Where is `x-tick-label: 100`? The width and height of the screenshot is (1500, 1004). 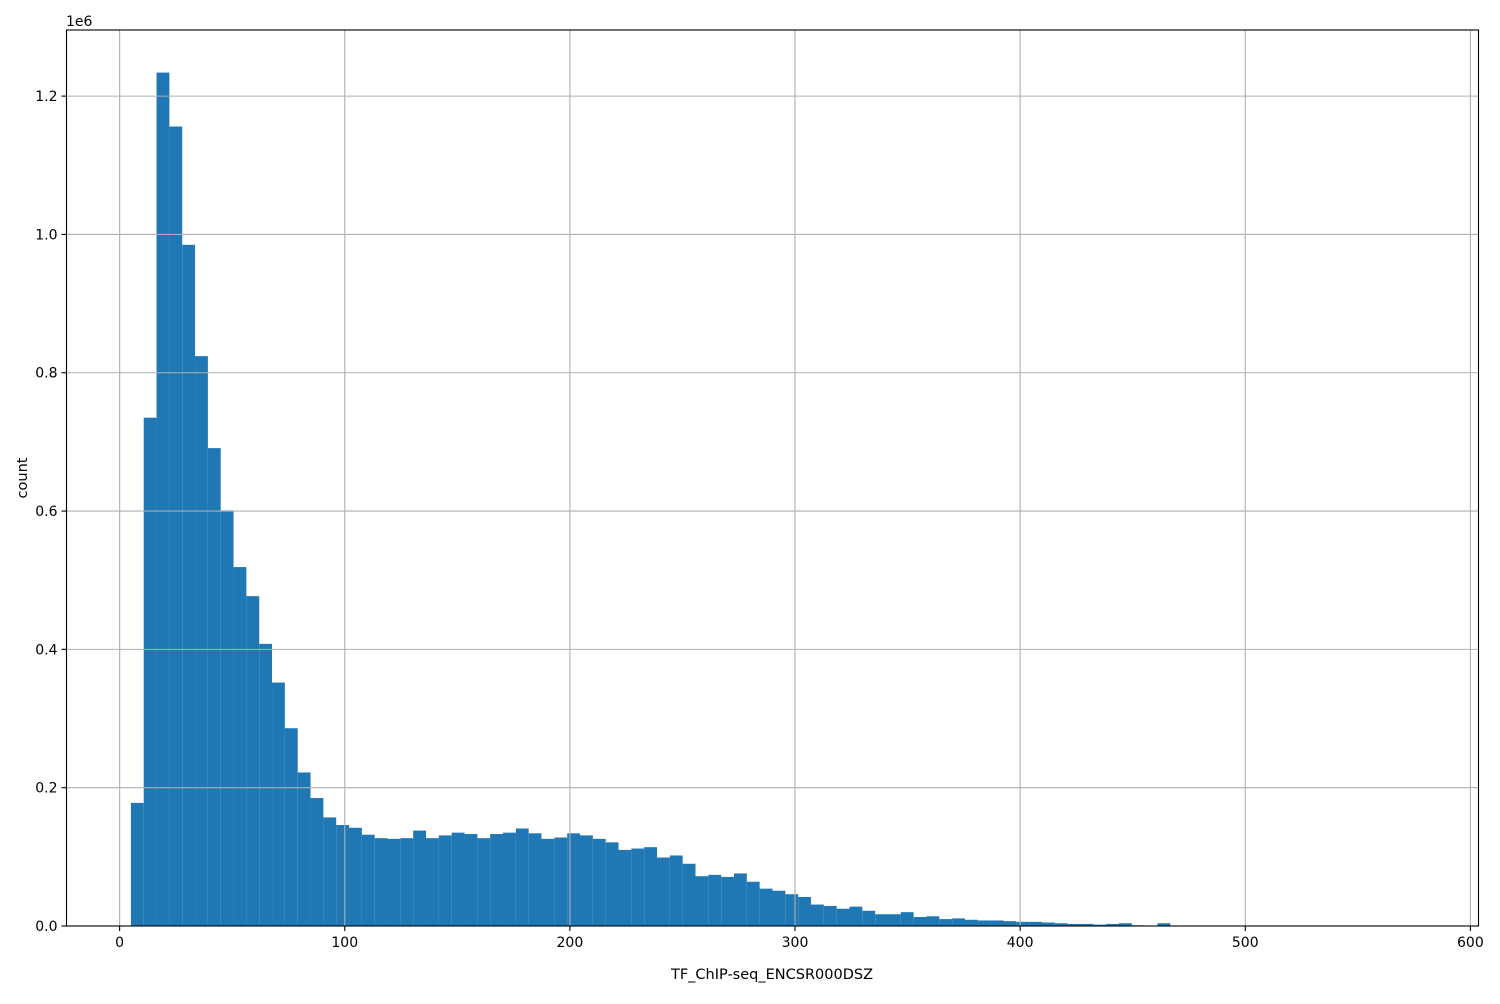
x-tick-label: 100 is located at coordinates (344, 943).